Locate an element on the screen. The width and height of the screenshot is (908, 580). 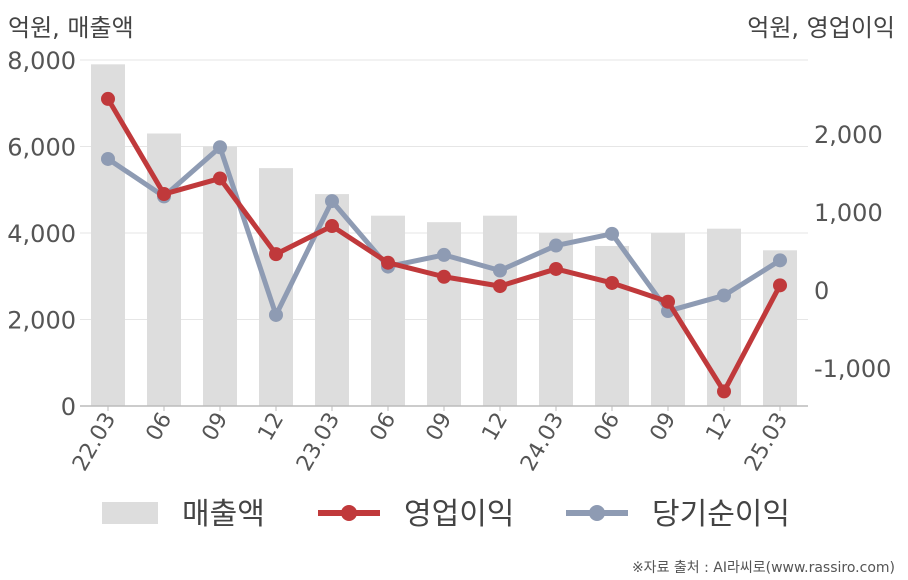
left-unit-label: 억원, 매출액 is located at coordinates (71, 28).